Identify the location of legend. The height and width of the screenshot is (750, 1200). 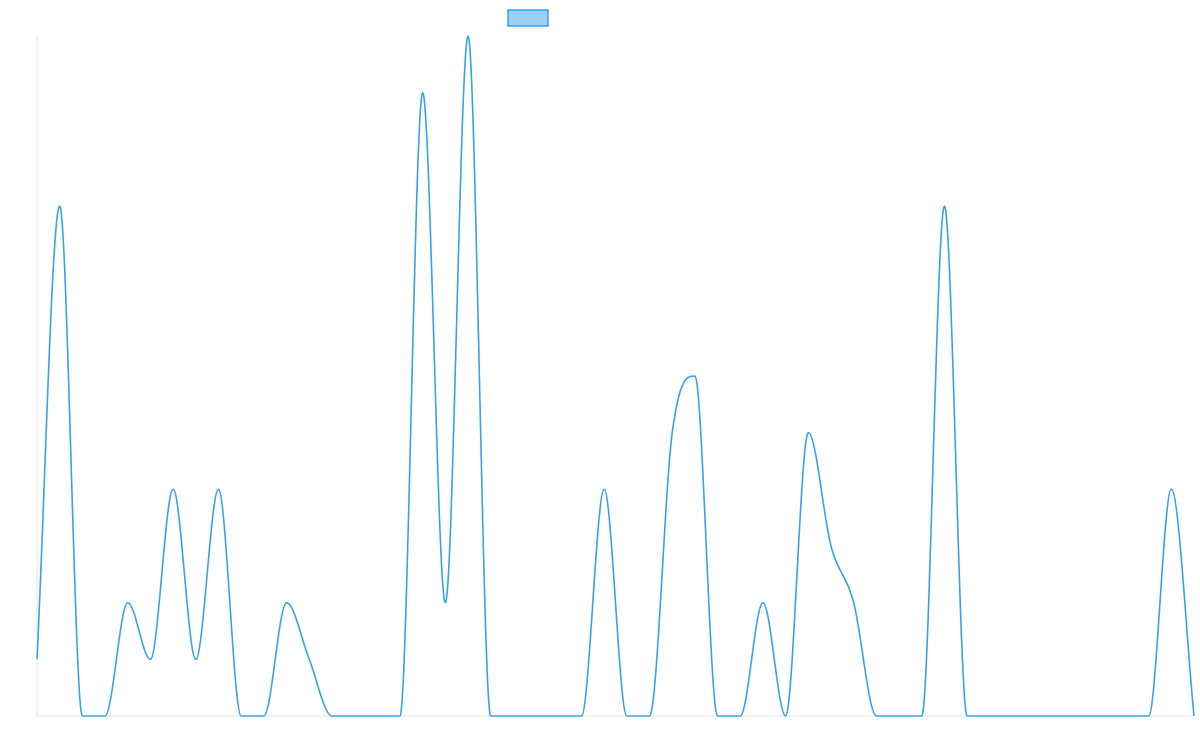
(528, 18).